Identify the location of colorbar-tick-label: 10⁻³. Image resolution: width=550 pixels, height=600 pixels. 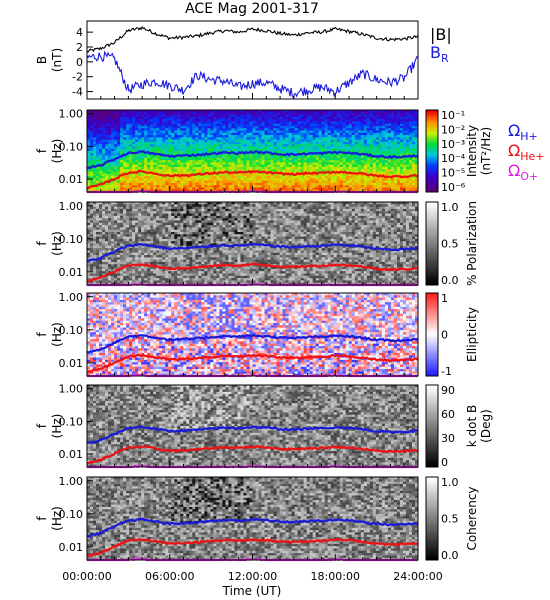
(453, 144).